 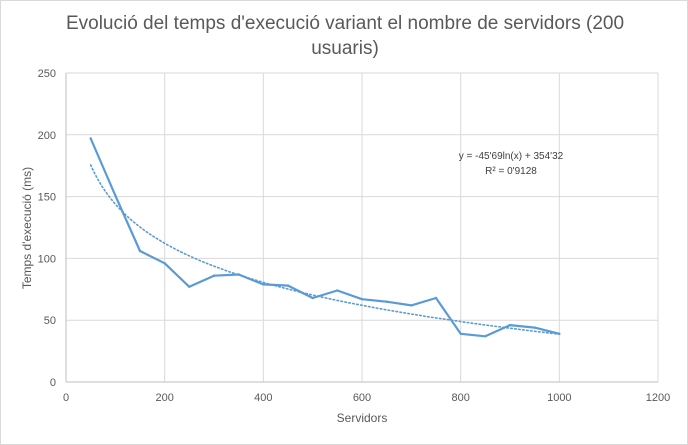 I want to click on y-tick-label: 200, so click(x=47, y=136).